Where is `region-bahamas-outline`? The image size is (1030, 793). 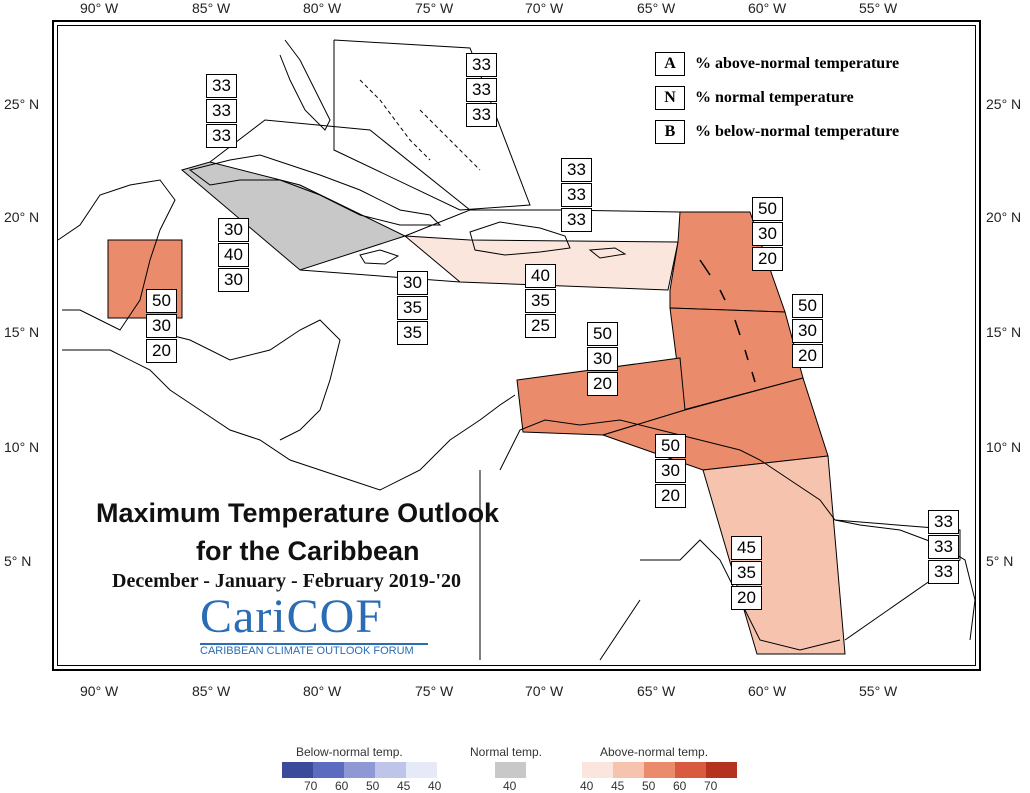
region-bahamas-outline is located at coordinates (432, 125).